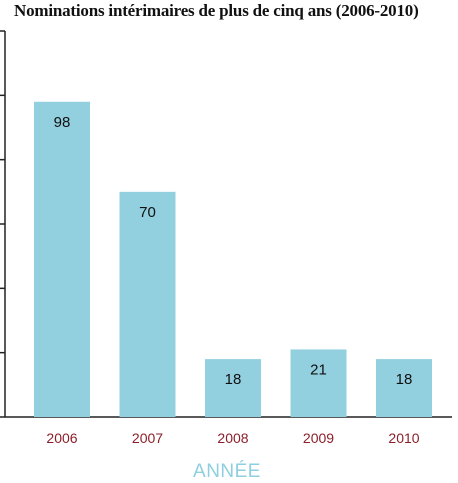  I want to click on bar-value-label: 70, so click(147, 212).